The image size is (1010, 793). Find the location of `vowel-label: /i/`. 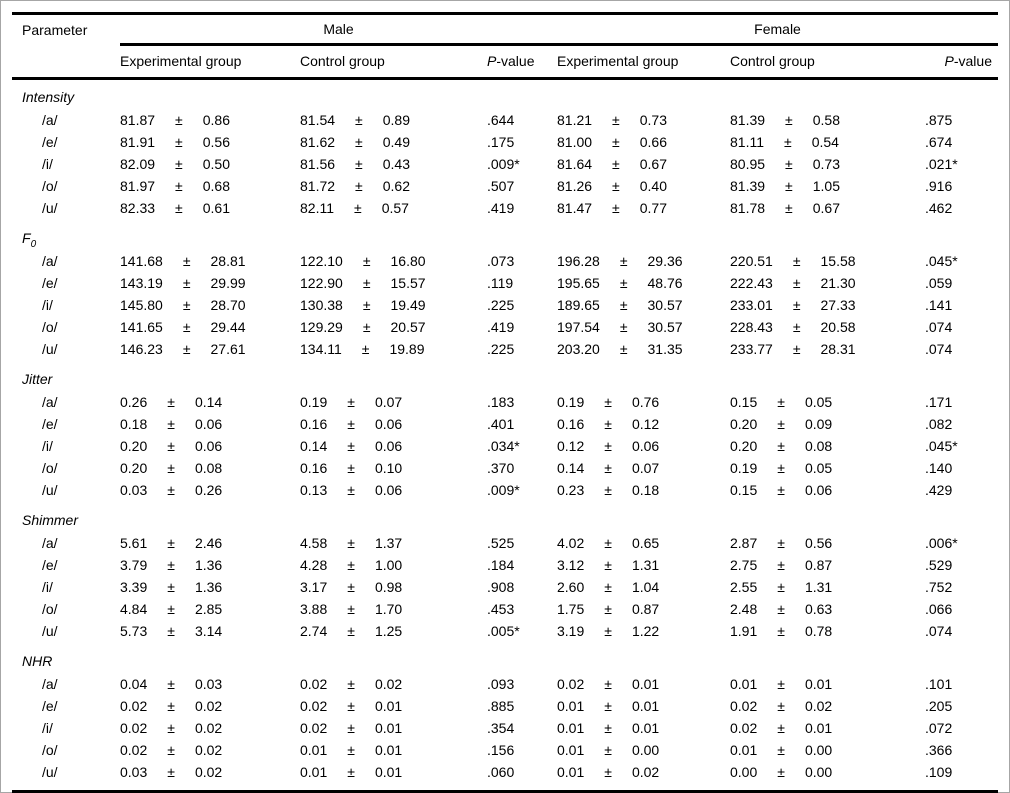

vowel-label: /i/ is located at coordinates (47, 587).